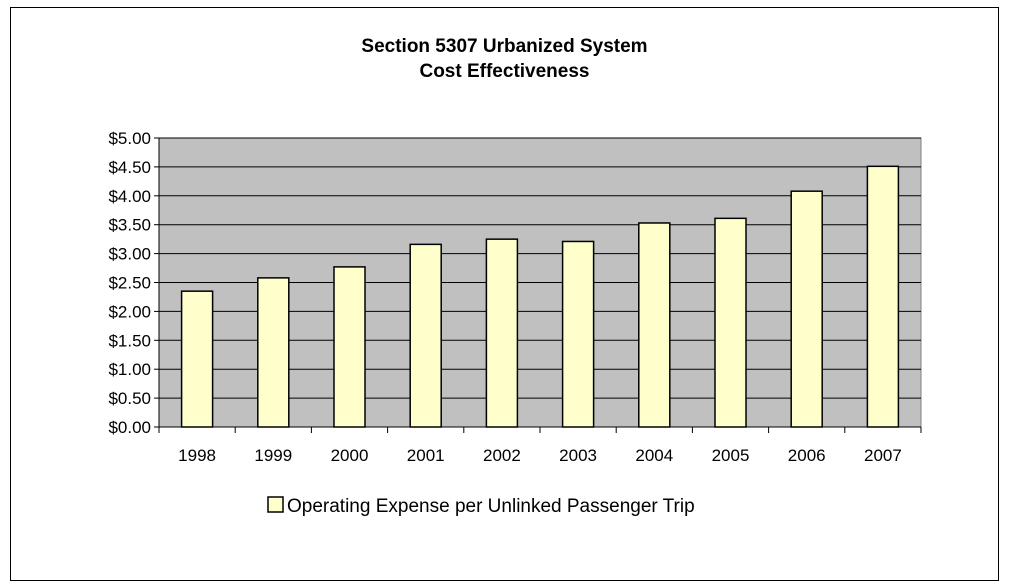  What do you see at coordinates (504, 46) in the screenshot?
I see `chart-title-line-1: Section 5307 Urbanized System` at bounding box center [504, 46].